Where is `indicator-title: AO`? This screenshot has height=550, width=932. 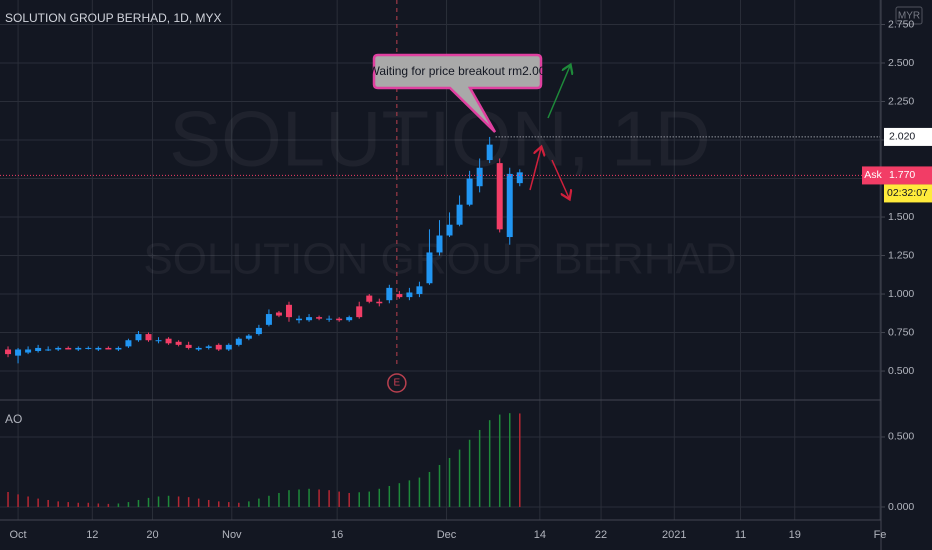
indicator-title: AO is located at coordinates (13, 419).